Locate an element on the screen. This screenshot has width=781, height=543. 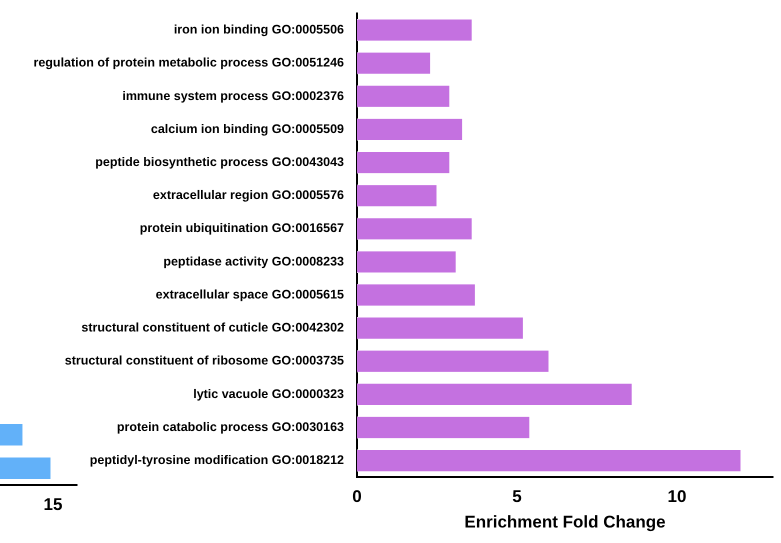
y-tick-label: calcium ion binding GO:0005509 is located at coordinates (247, 129).